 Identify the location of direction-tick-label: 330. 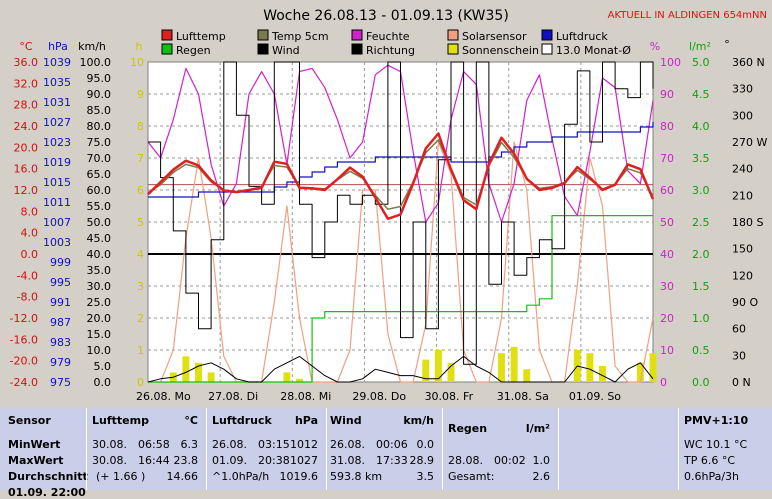
(742, 89).